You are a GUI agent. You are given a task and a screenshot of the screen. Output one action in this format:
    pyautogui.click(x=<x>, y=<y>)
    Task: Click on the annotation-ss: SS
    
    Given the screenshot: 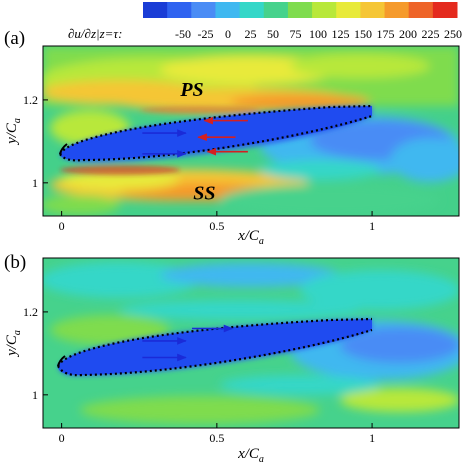 What is the action you would take?
    pyautogui.click(x=204, y=193)
    